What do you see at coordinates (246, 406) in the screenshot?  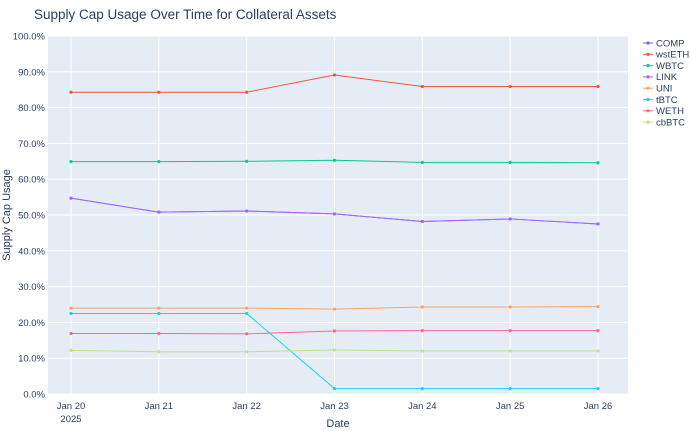 I see `x-tick-label: Jan 22` at bounding box center [246, 406].